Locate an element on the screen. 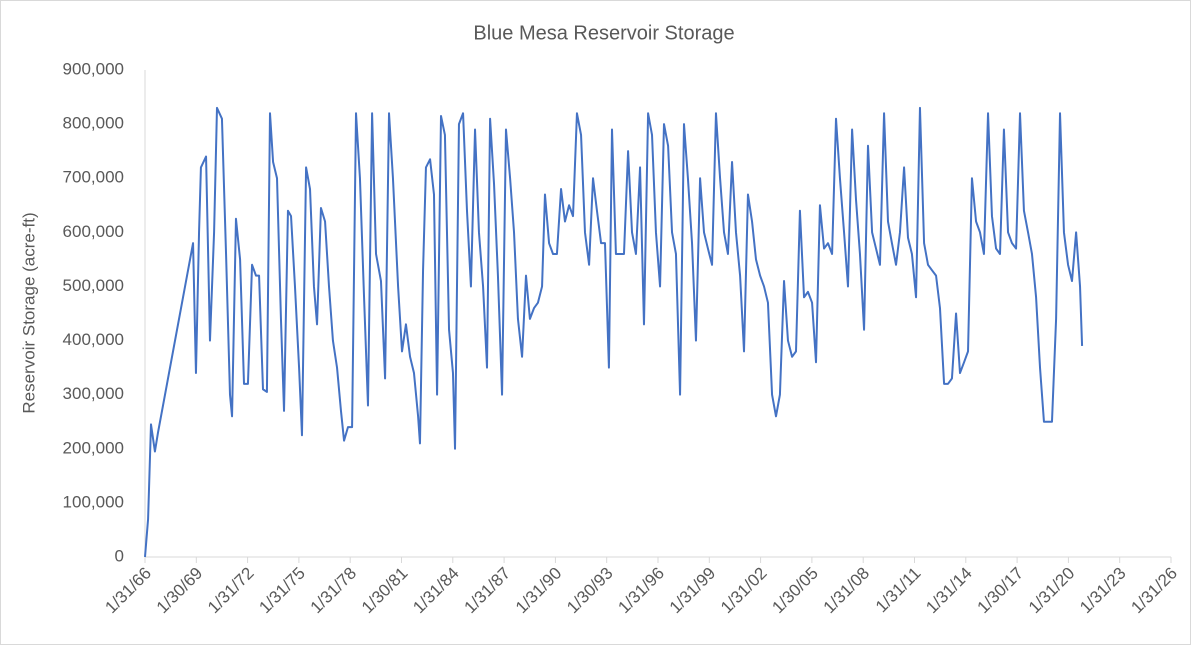 The width and height of the screenshot is (1191, 645). y-axis-label: Reservoir Storage (acre-ft) is located at coordinates (28, 312).